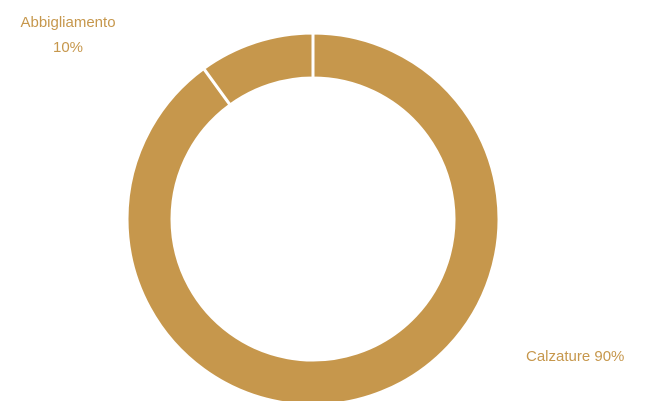 This screenshot has height=401, width=646. Describe the element at coordinates (258, 69) in the screenshot. I see `slice-abbigliamento` at that location.